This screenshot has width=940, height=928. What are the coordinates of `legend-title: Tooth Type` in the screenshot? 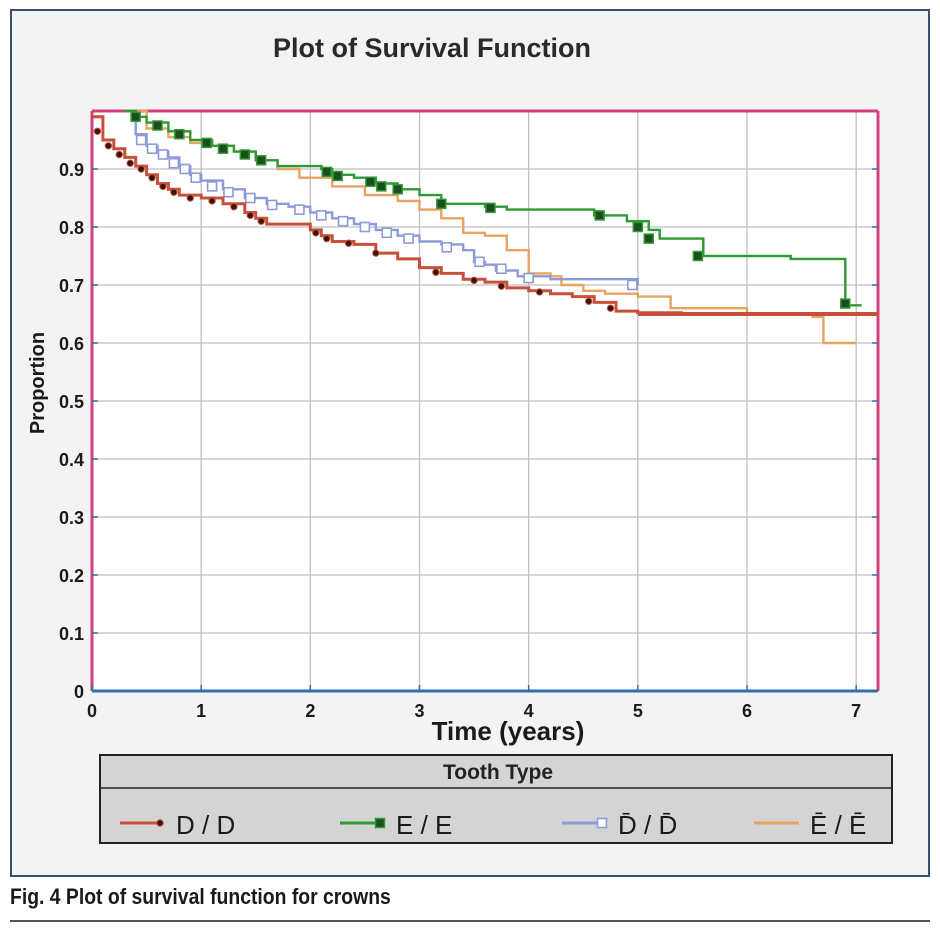 It's located at (498, 772).